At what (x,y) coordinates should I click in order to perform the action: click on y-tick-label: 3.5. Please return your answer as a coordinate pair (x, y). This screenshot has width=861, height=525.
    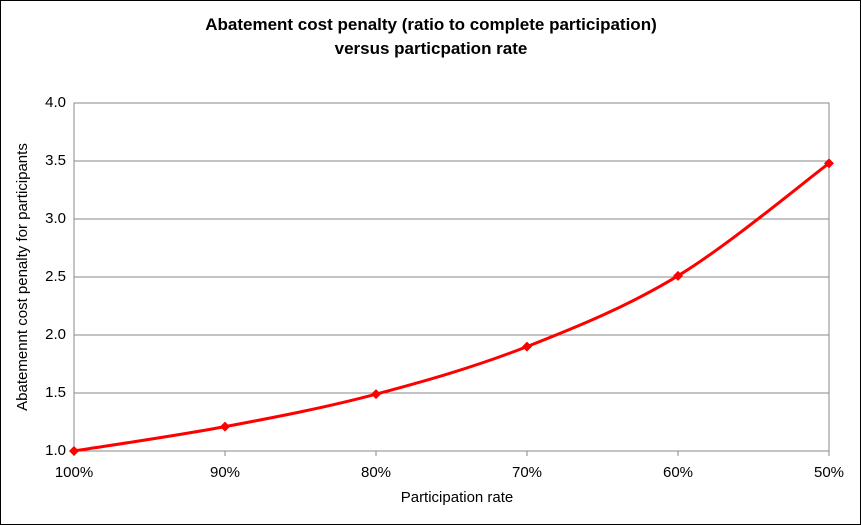
    Looking at the image, I should click on (55, 160).